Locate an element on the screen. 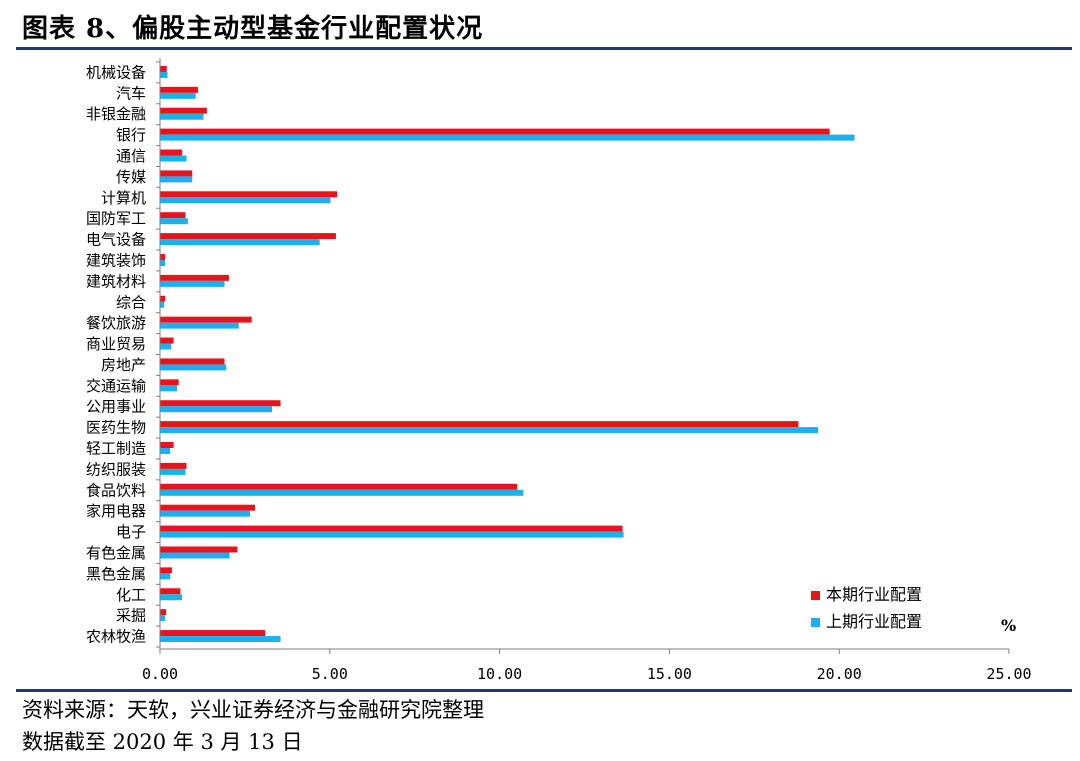 The image size is (1080, 761). x-tick-label: 20.00 is located at coordinates (839, 674).